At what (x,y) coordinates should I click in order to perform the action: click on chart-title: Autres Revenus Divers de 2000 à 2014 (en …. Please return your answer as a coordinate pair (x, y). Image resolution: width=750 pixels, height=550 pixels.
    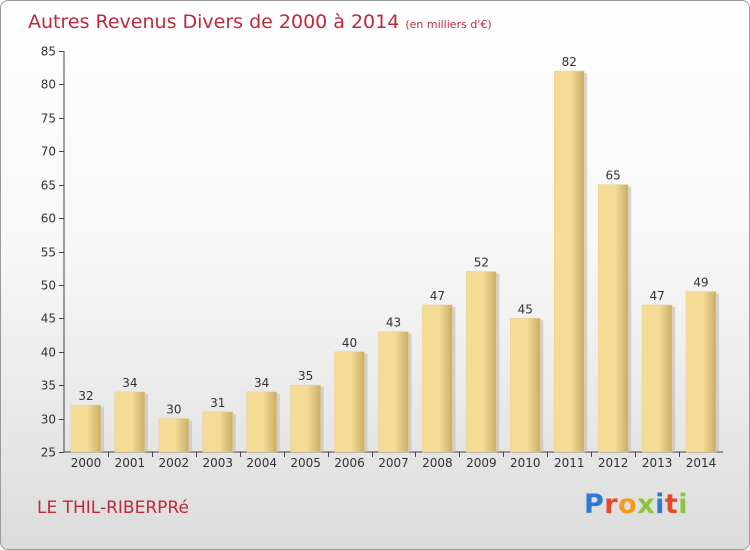
    Looking at the image, I should click on (260, 22).